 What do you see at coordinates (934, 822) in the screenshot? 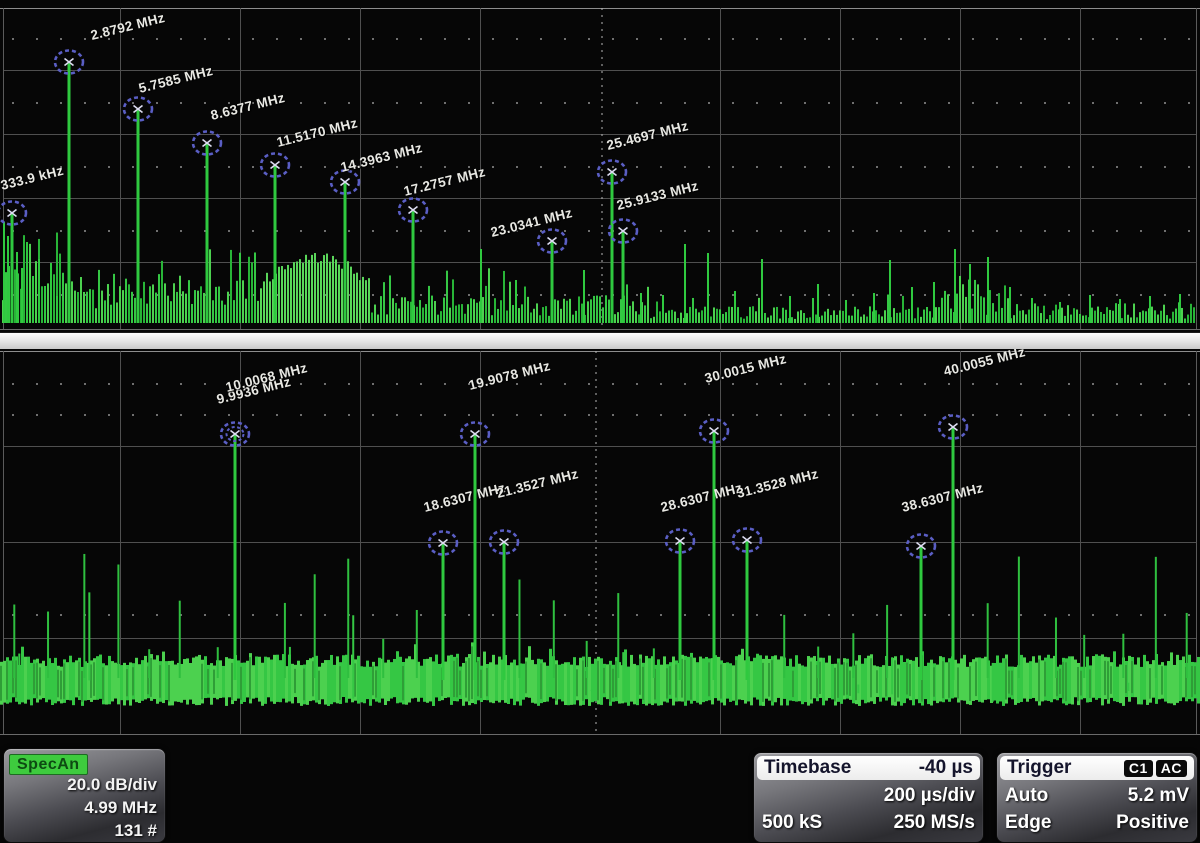
I see `timebase-rate-value: 250 MS/s` at bounding box center [934, 822].